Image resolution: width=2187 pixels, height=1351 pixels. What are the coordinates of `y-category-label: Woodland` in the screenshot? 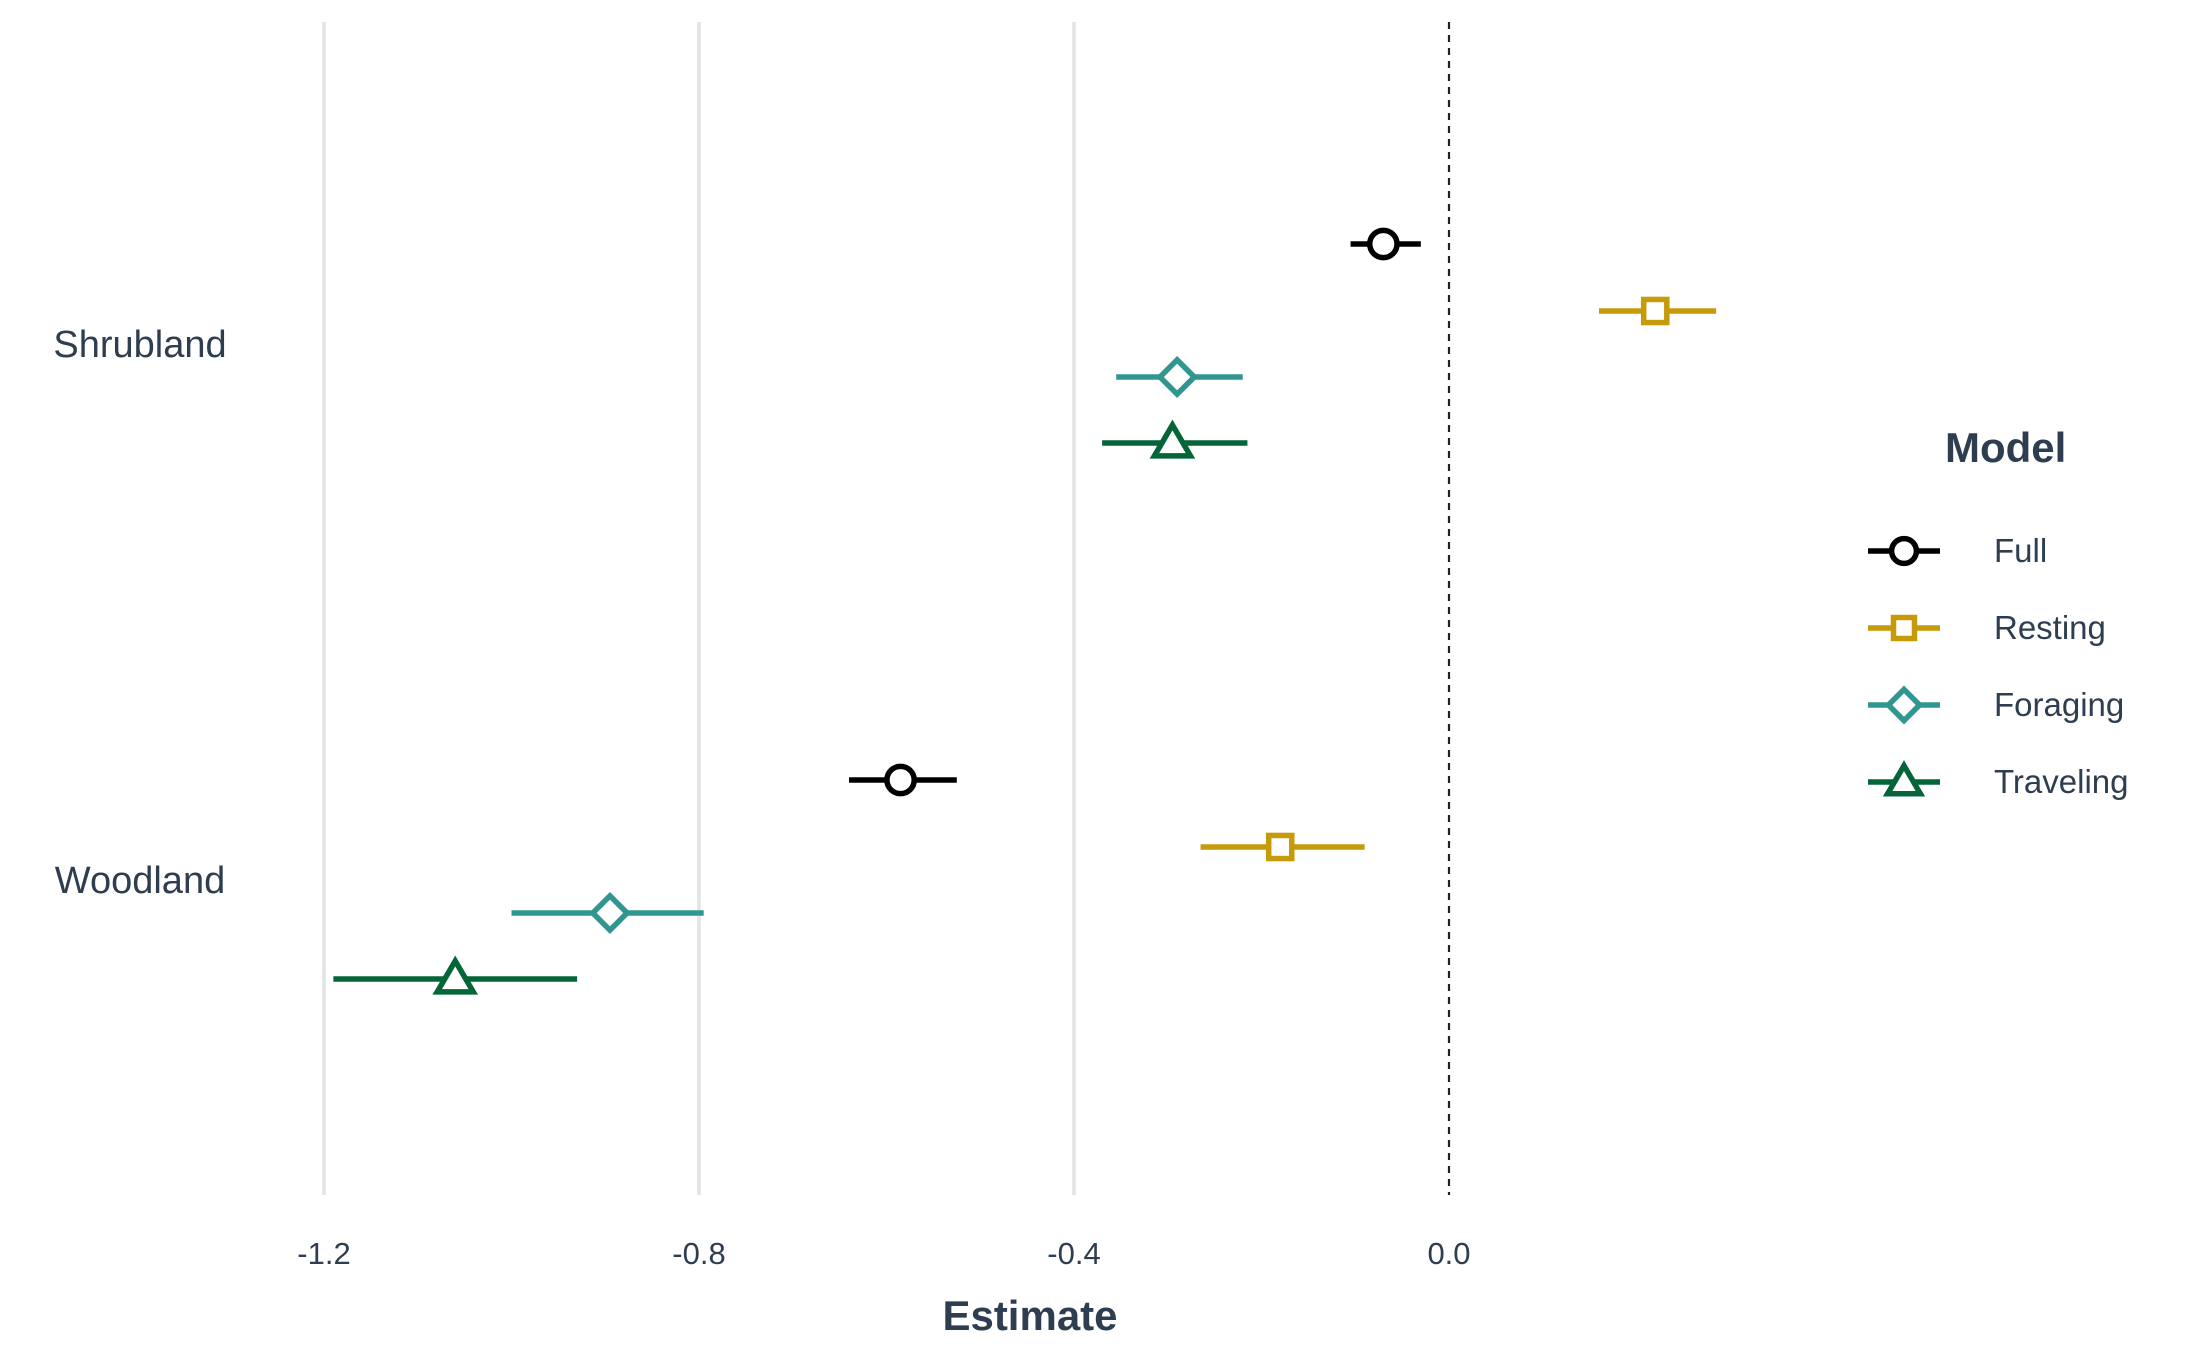 It's located at (140, 881).